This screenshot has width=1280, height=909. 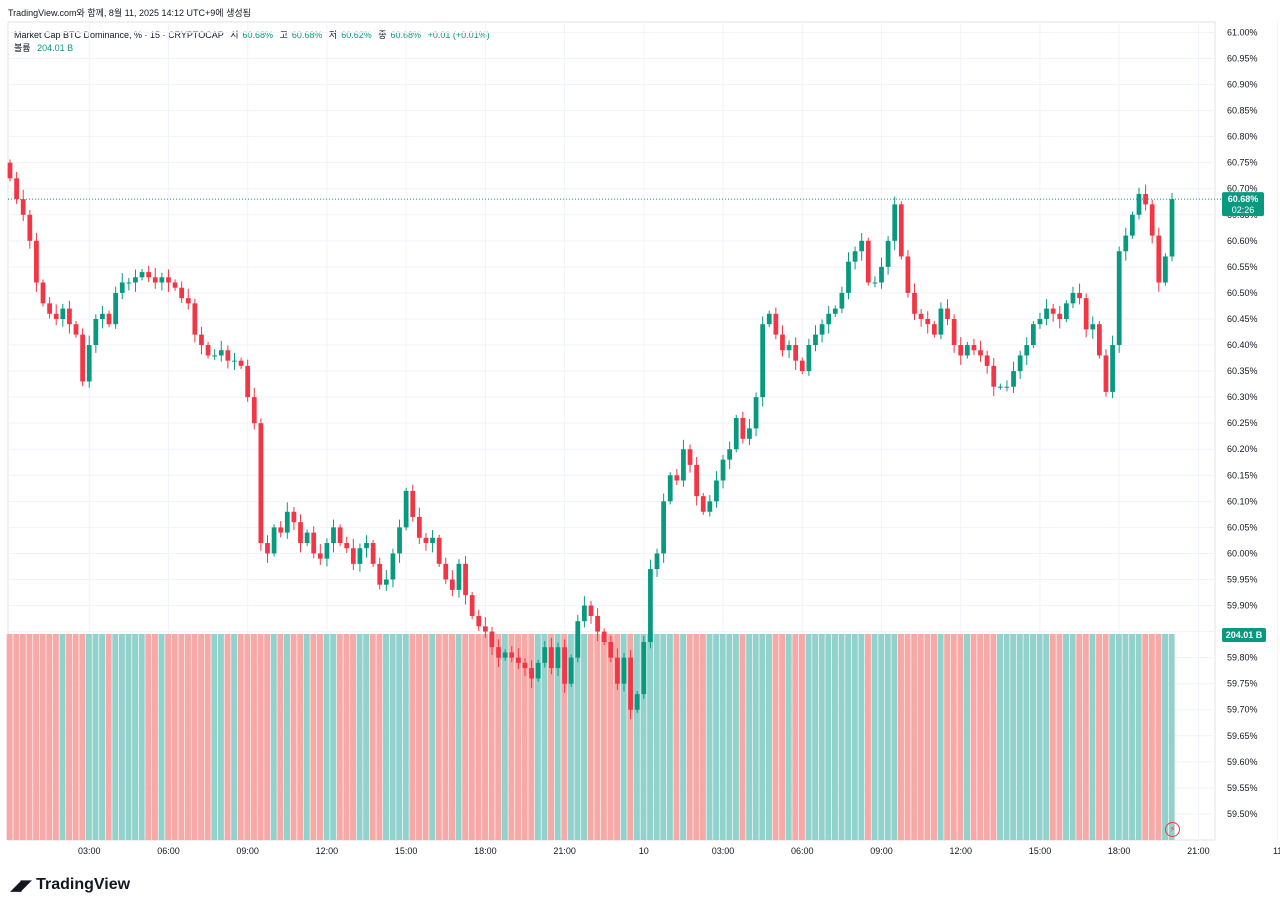 I want to click on y-tick-label: 60.20%, so click(x=1242, y=449).